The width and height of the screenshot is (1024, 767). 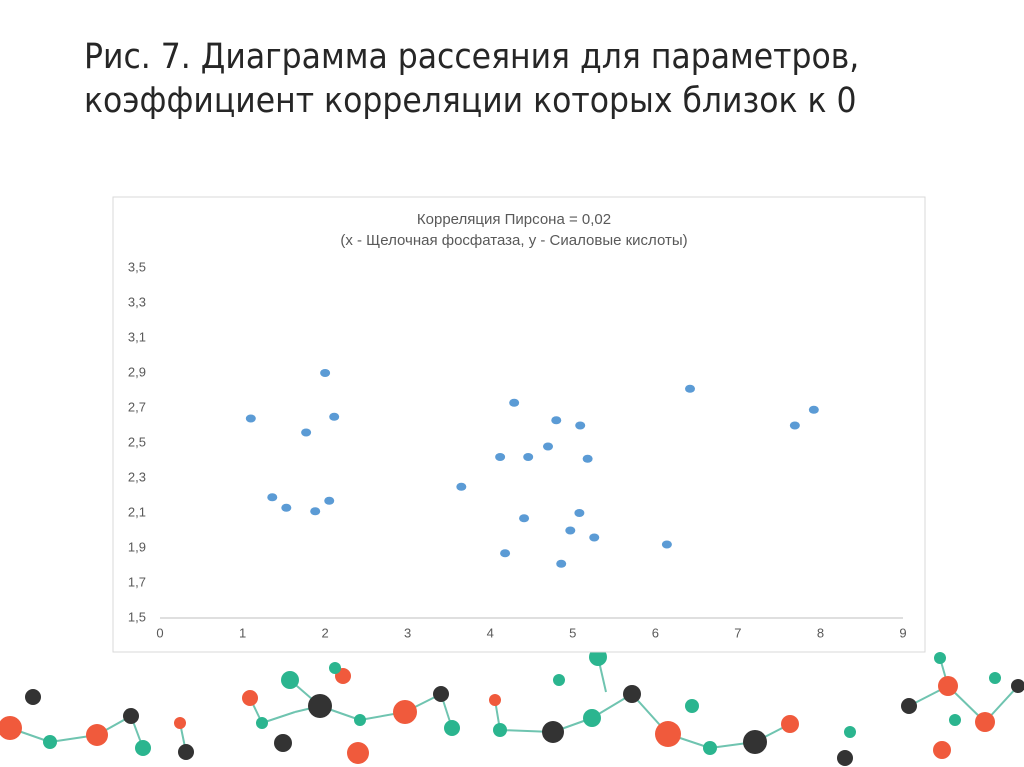 What do you see at coordinates (490, 632) in the screenshot?
I see `x-tick-label: 4` at bounding box center [490, 632].